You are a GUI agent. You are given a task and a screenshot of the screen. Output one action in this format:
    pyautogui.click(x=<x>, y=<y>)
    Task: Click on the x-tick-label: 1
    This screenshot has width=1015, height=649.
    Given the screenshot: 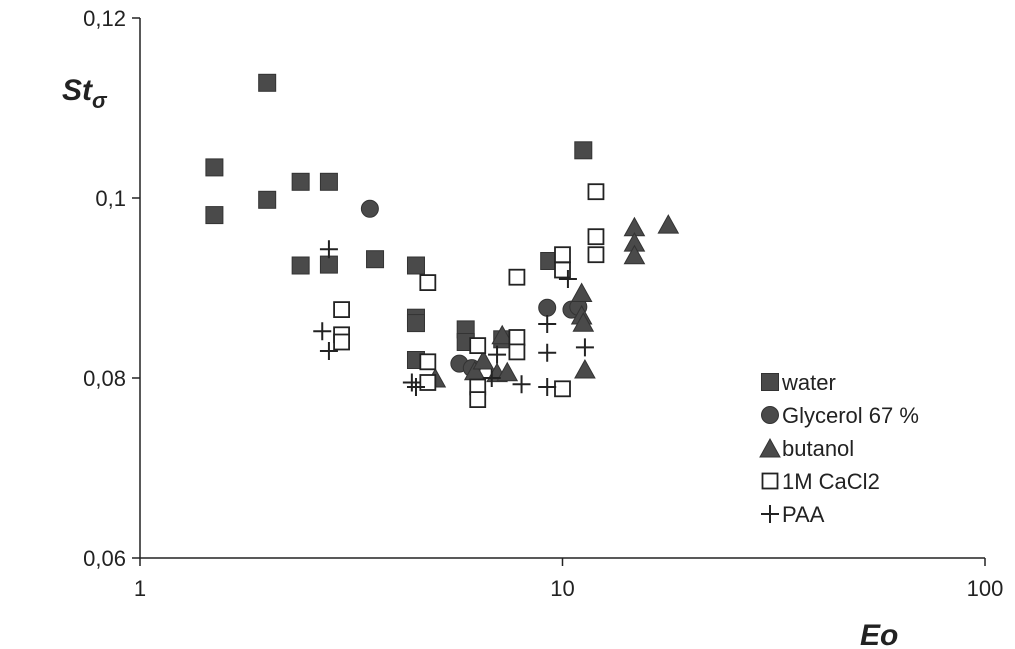 What is the action you would take?
    pyautogui.click(x=140, y=588)
    